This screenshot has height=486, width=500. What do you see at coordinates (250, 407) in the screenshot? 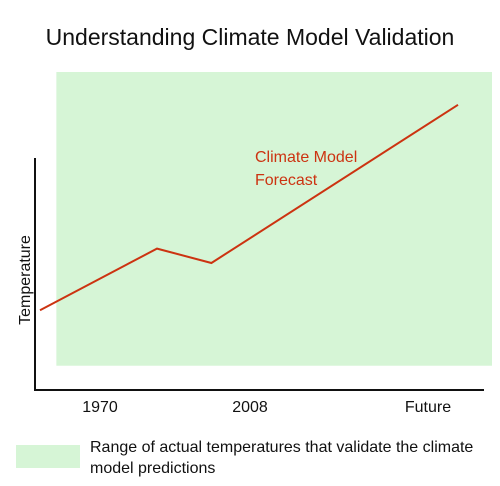
I see `x-tick-label-1: 2008` at bounding box center [250, 407].